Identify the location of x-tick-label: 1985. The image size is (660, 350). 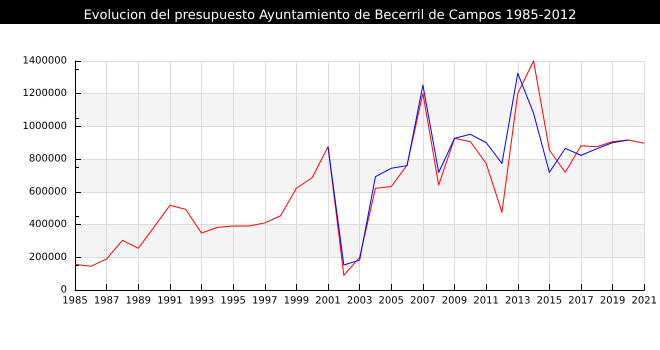
(75, 301).